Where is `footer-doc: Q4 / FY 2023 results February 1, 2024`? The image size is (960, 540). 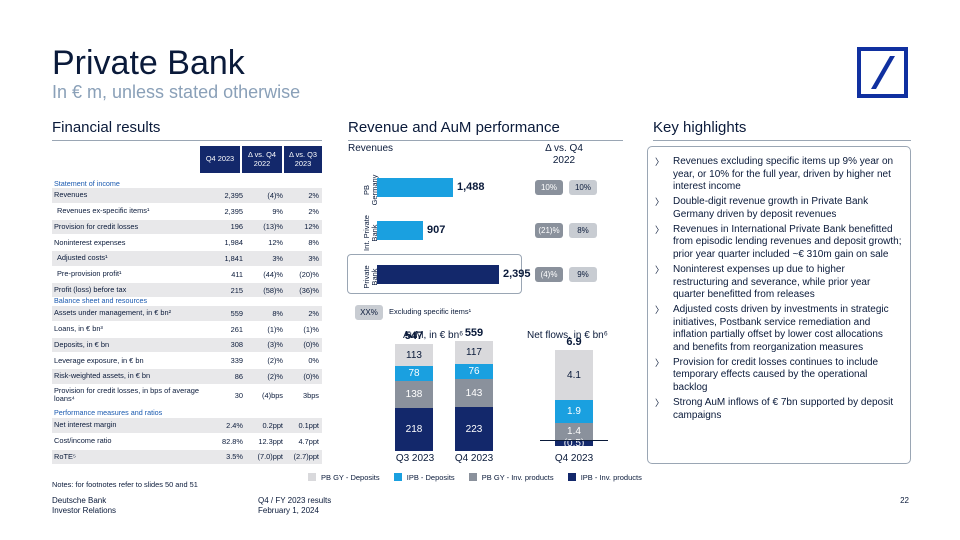
footer-doc: Q4 / FY 2023 results February 1, 2024 is located at coordinates (294, 506).